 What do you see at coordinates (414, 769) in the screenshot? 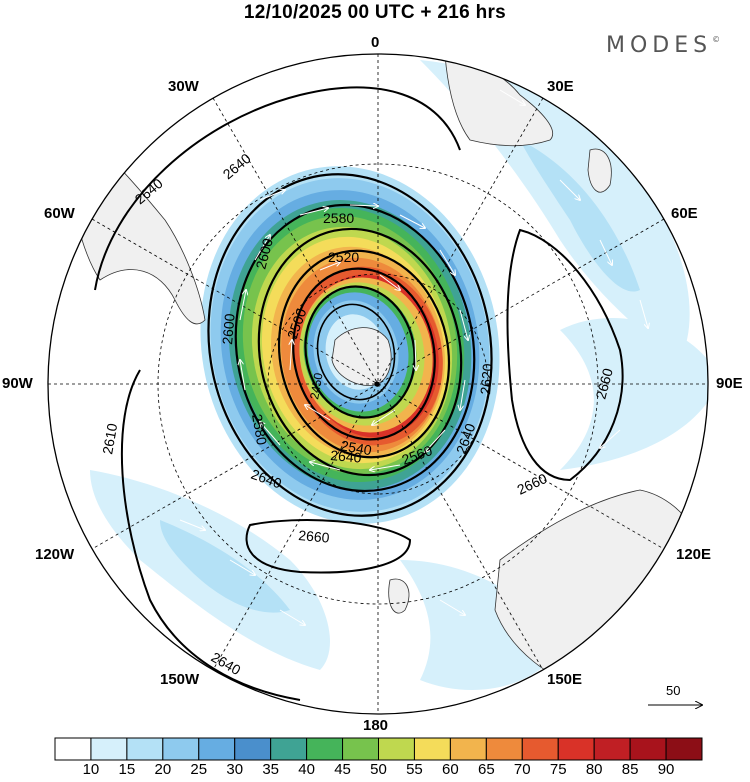
I see `colorbar-tick-label: 55` at bounding box center [414, 769].